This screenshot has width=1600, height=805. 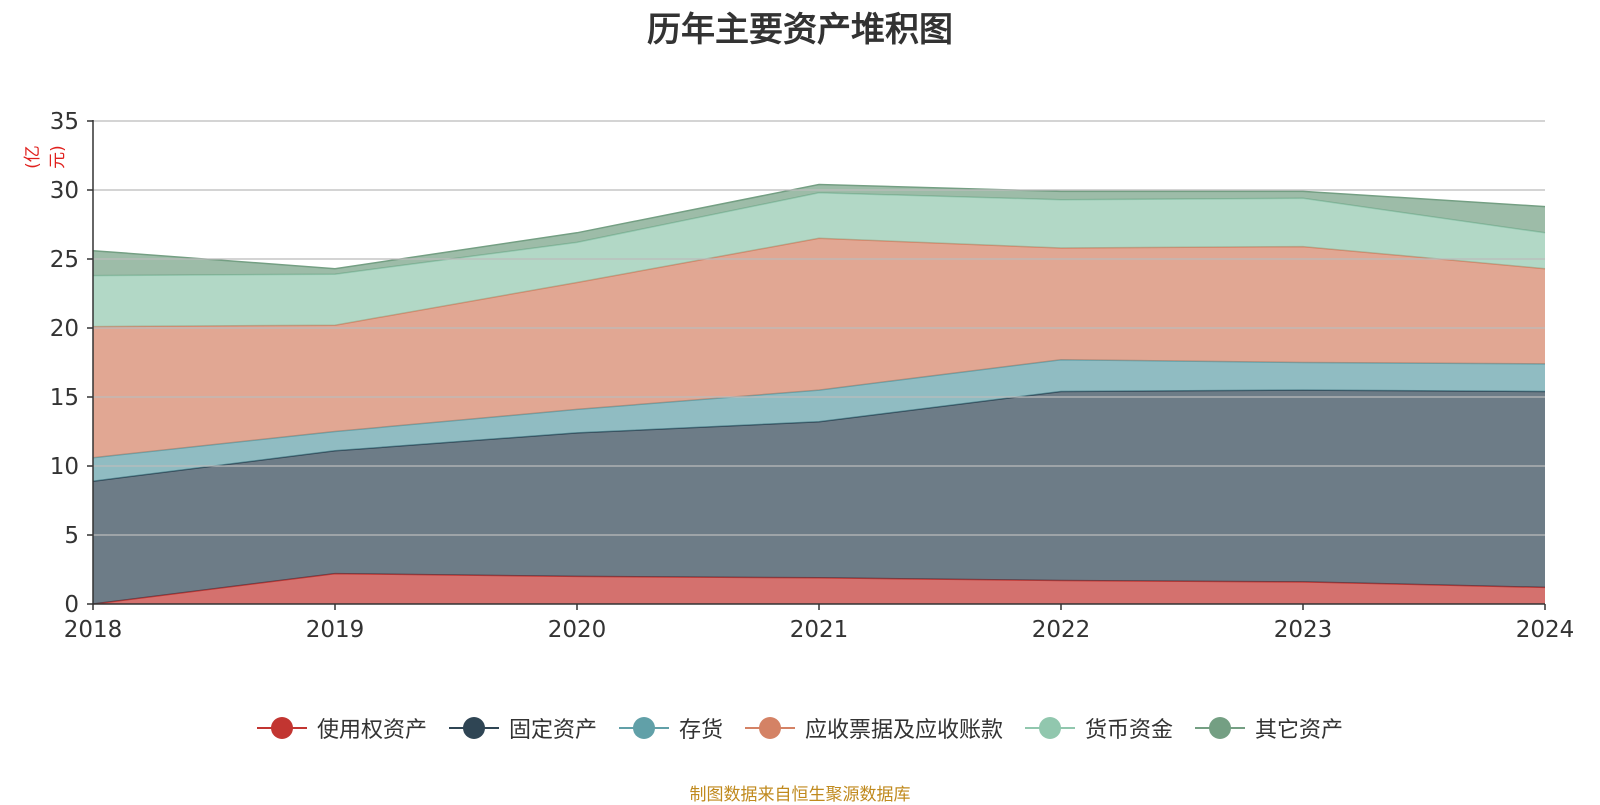 I want to click on legend-label: 应收票据及应收账款, so click(x=904, y=730).